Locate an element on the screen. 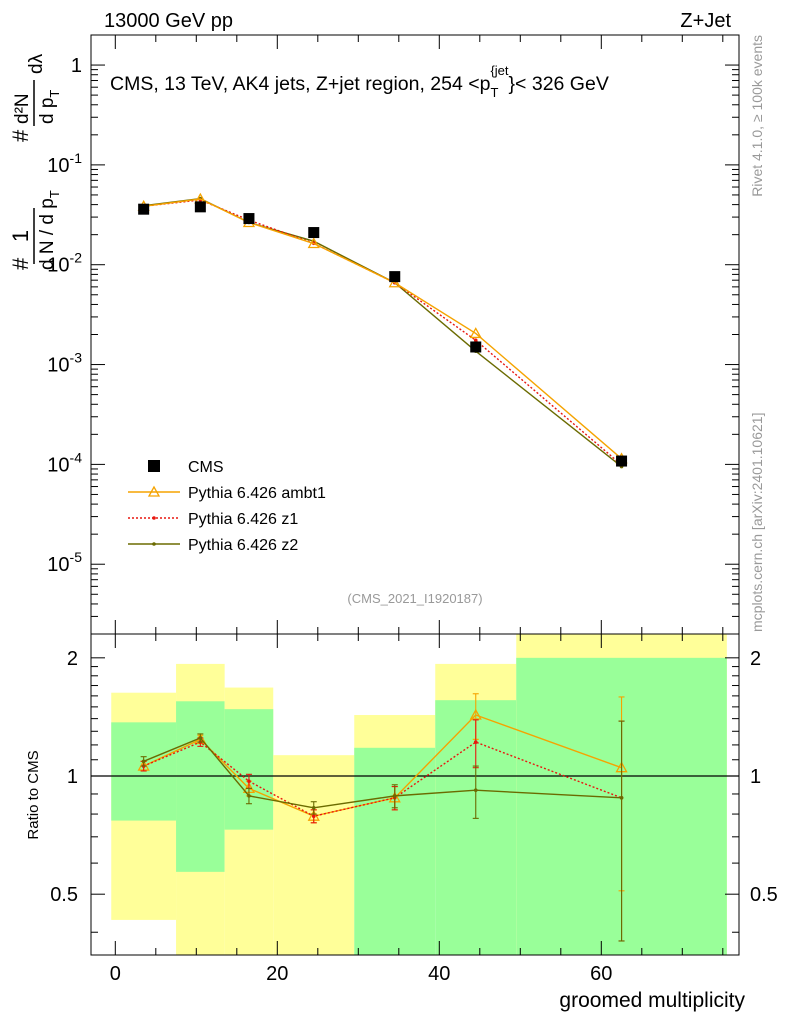 This screenshot has height=1024, width=786. ratio-tick-label: 0.5 is located at coordinates (64, 895).